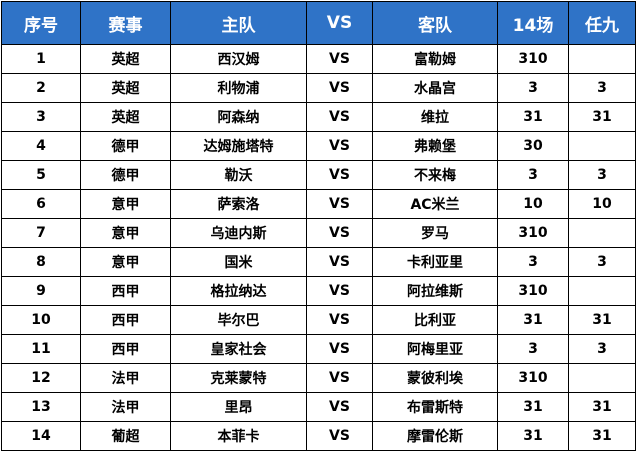  What do you see at coordinates (435, 175) in the screenshot?
I see `away-team-cell: 不来梅` at bounding box center [435, 175].